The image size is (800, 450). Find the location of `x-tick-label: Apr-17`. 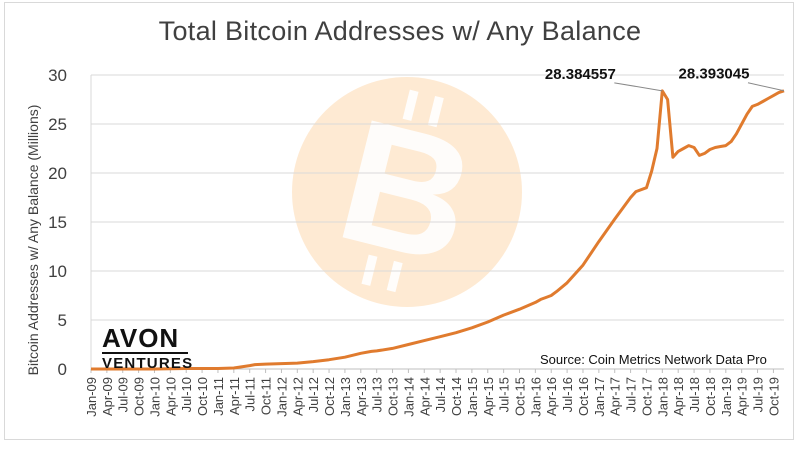

x-tick-label: Apr-17 is located at coordinates (615, 396).